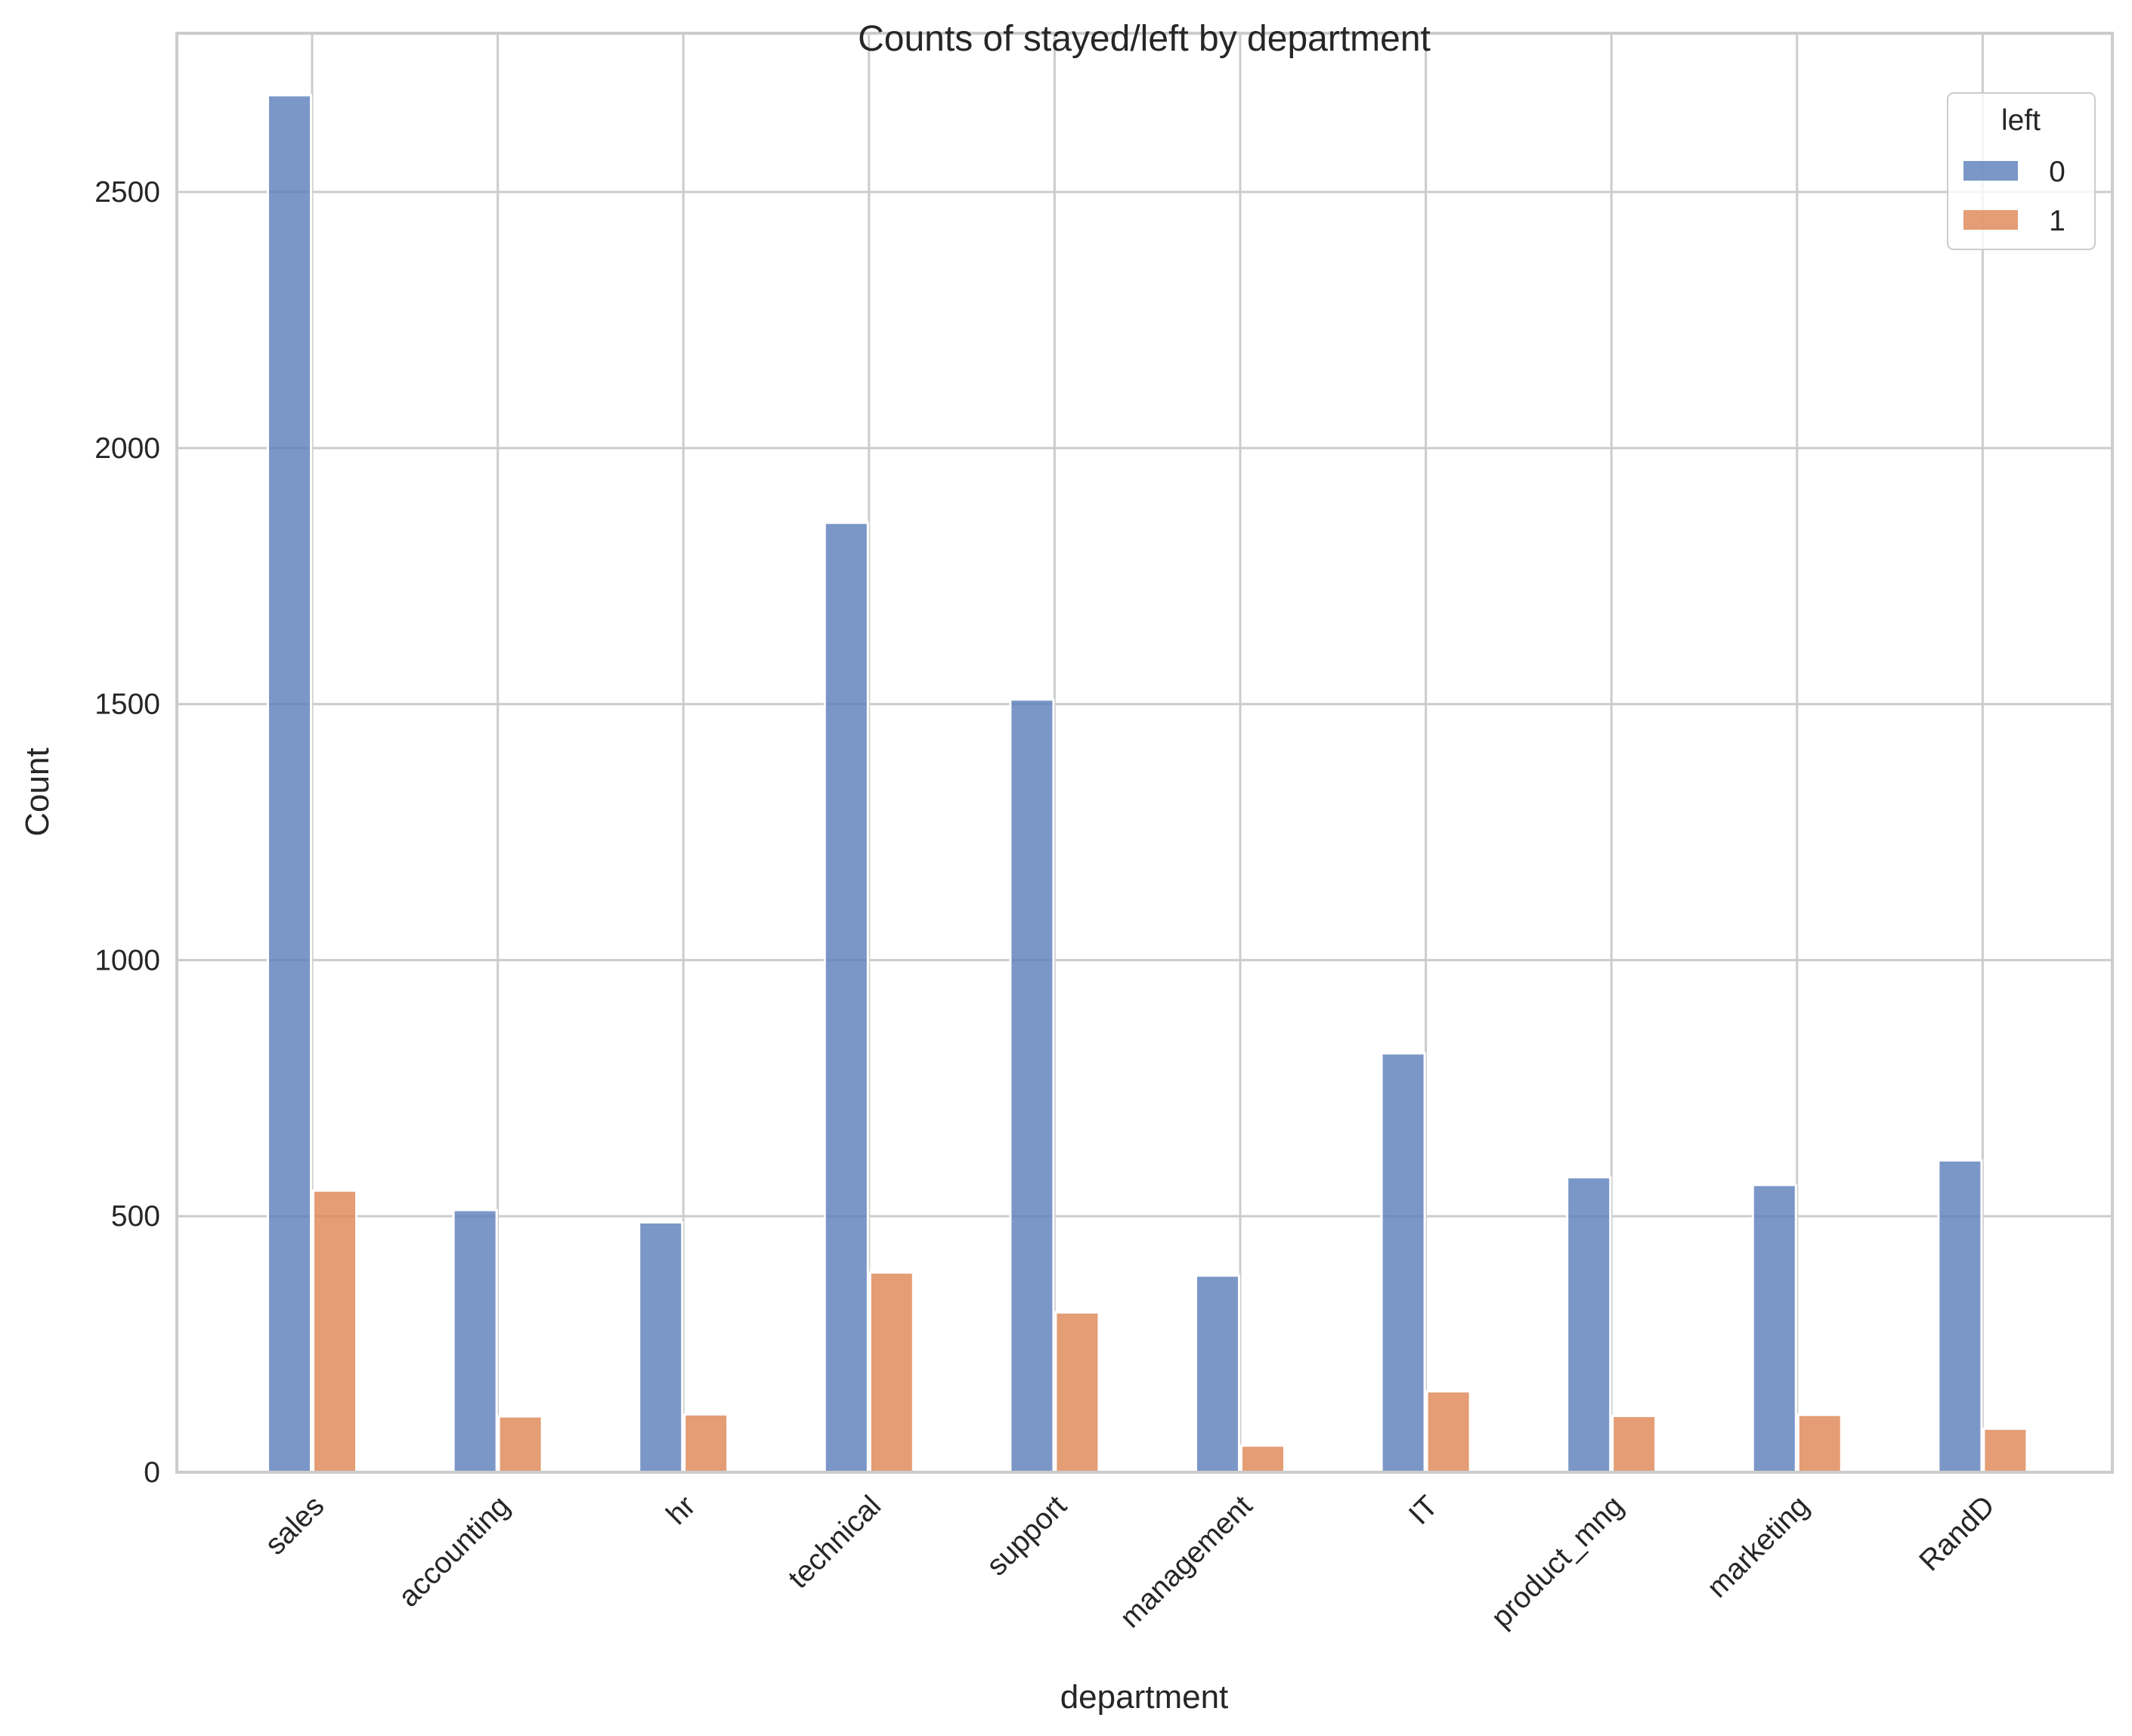  Describe the element at coordinates (127, 832) in the screenshot. I see `y-tick-labels: 0 500 1000 1500 2000 2500` at that location.